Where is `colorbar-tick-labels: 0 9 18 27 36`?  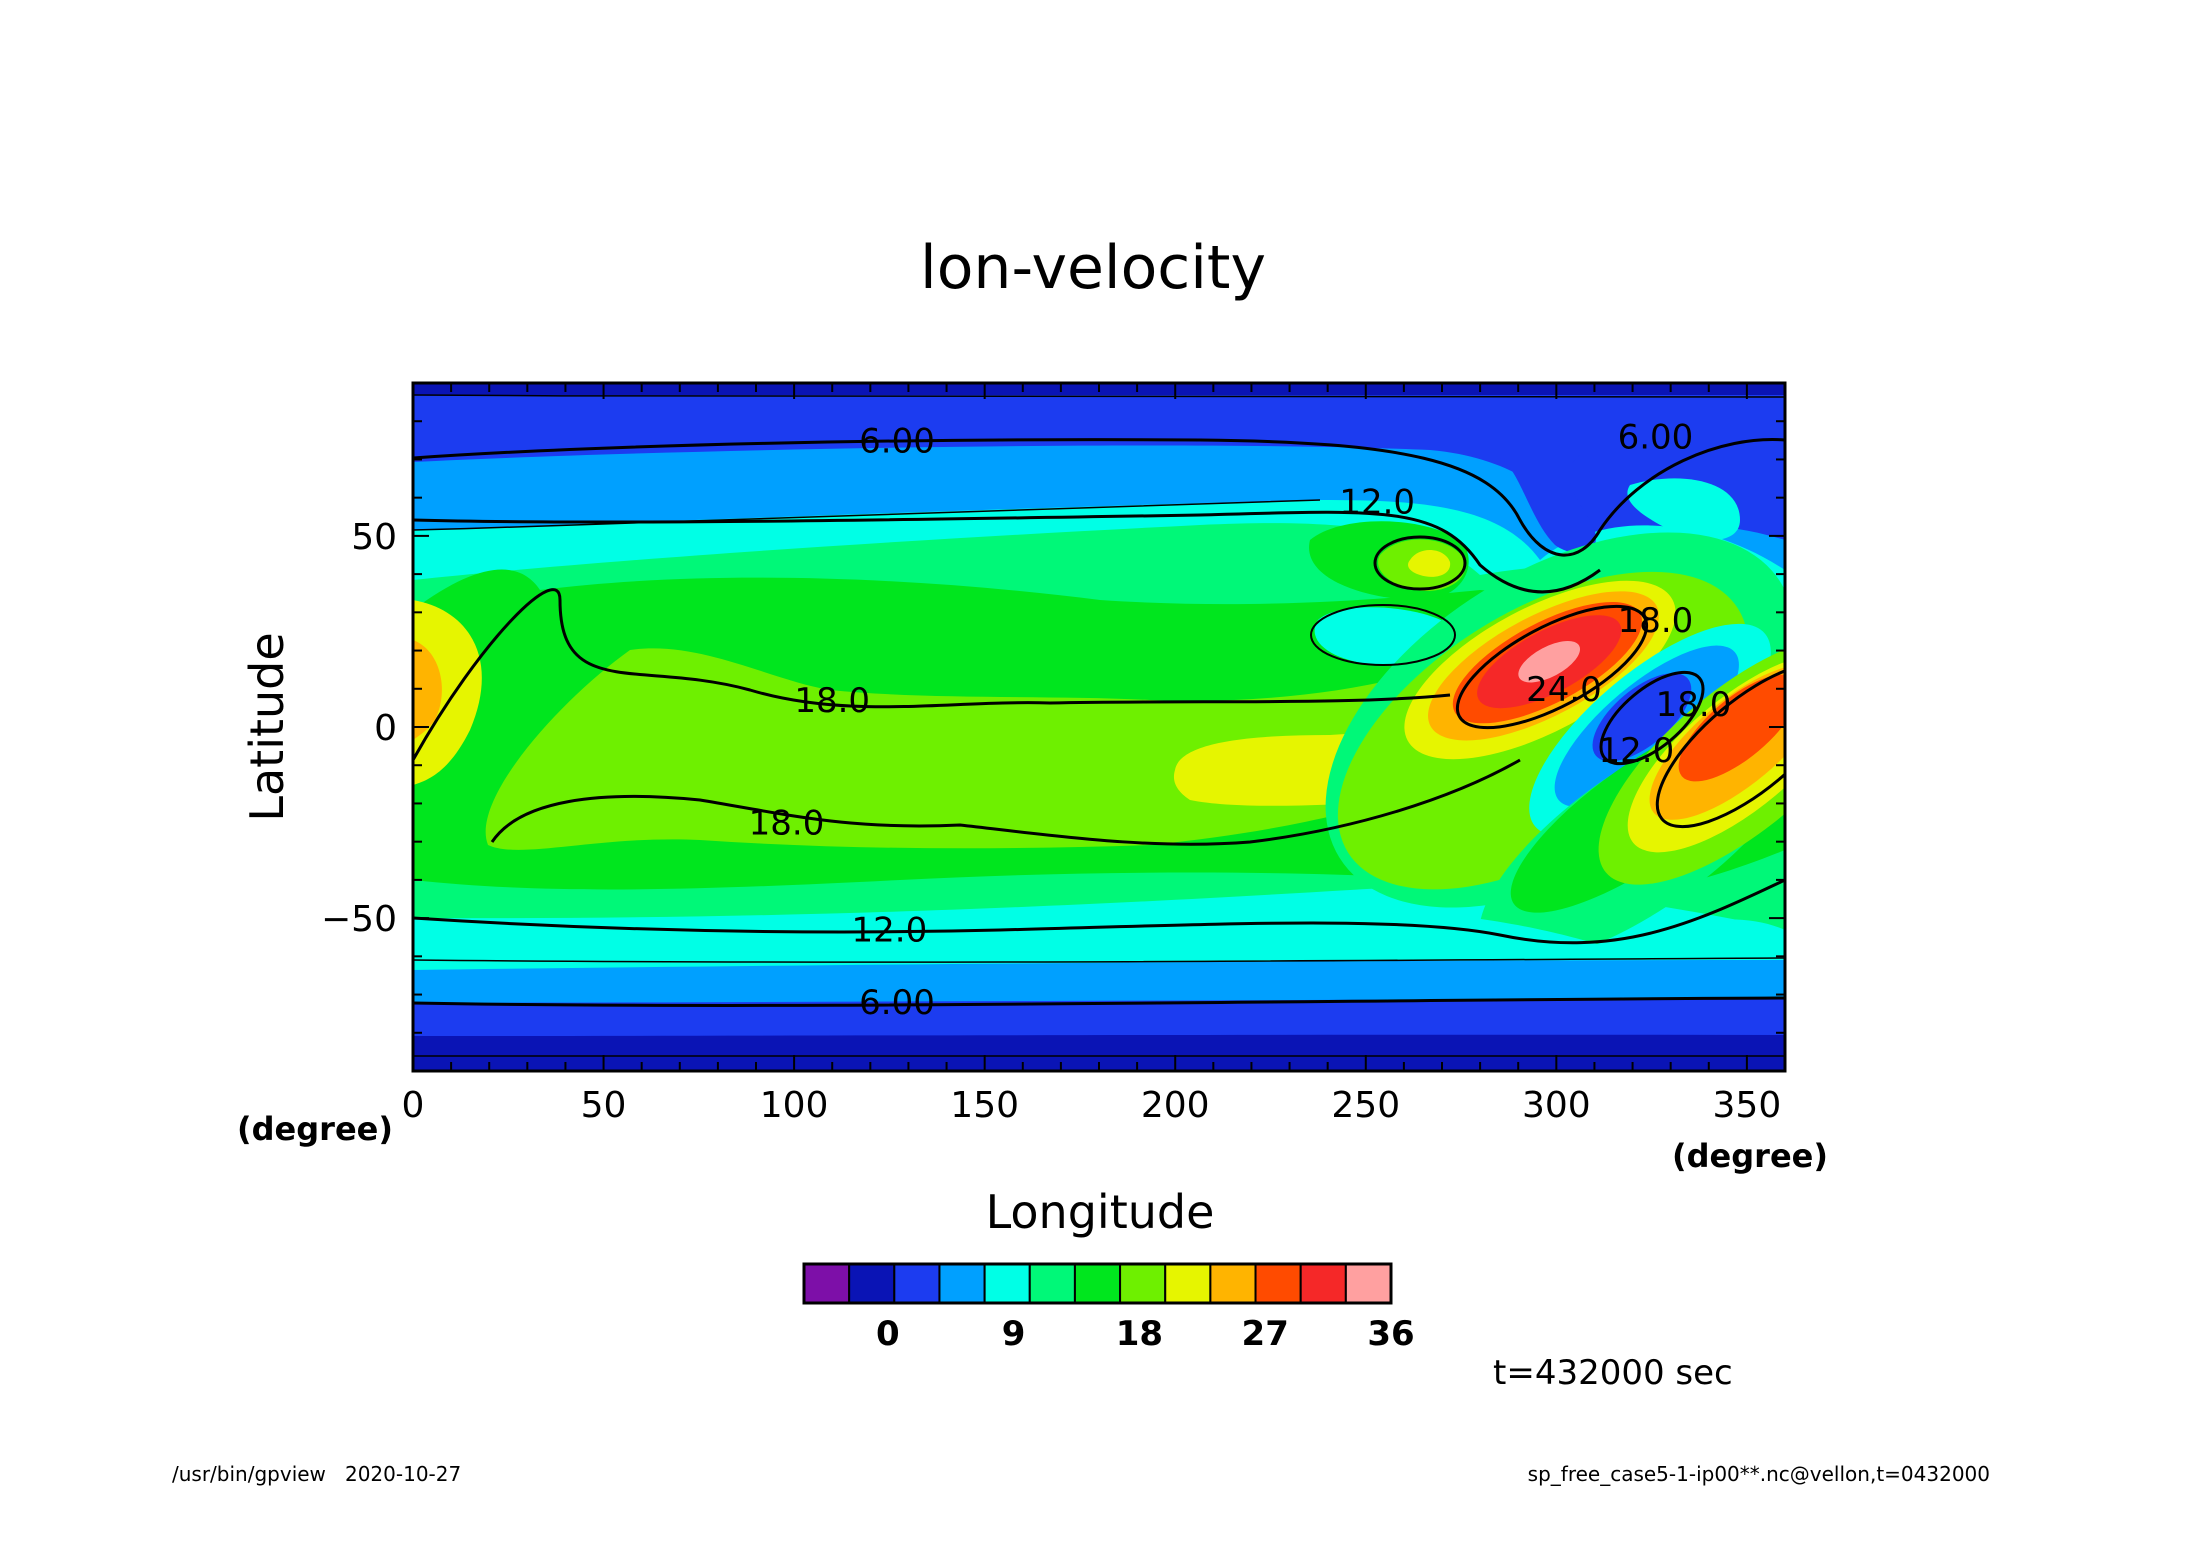
colorbar-tick-labels: 0 9 18 27 36 is located at coordinates (1145, 1334).